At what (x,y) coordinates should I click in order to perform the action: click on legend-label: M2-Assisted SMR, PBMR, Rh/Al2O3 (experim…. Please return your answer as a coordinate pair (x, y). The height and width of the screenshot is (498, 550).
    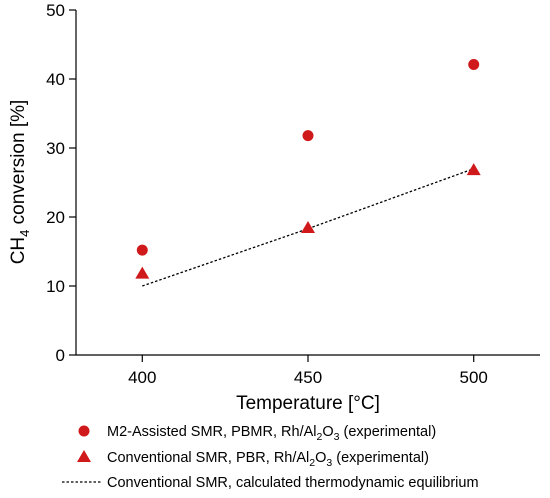
    Looking at the image, I should click on (271, 433).